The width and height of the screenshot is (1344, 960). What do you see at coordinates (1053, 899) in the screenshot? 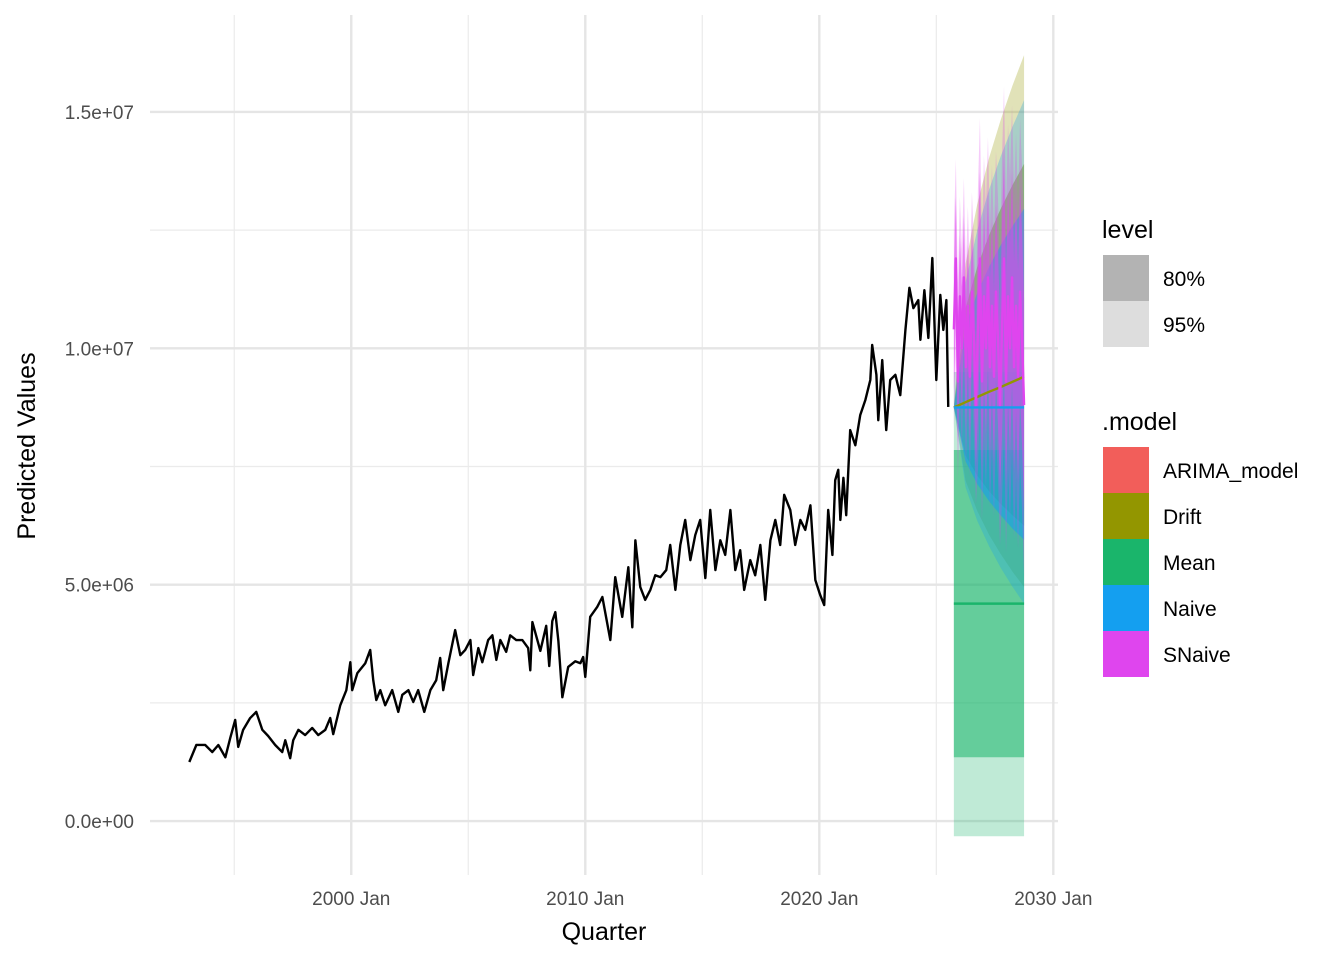
I see `x-tick-label: 2030 Jan` at bounding box center [1053, 899].